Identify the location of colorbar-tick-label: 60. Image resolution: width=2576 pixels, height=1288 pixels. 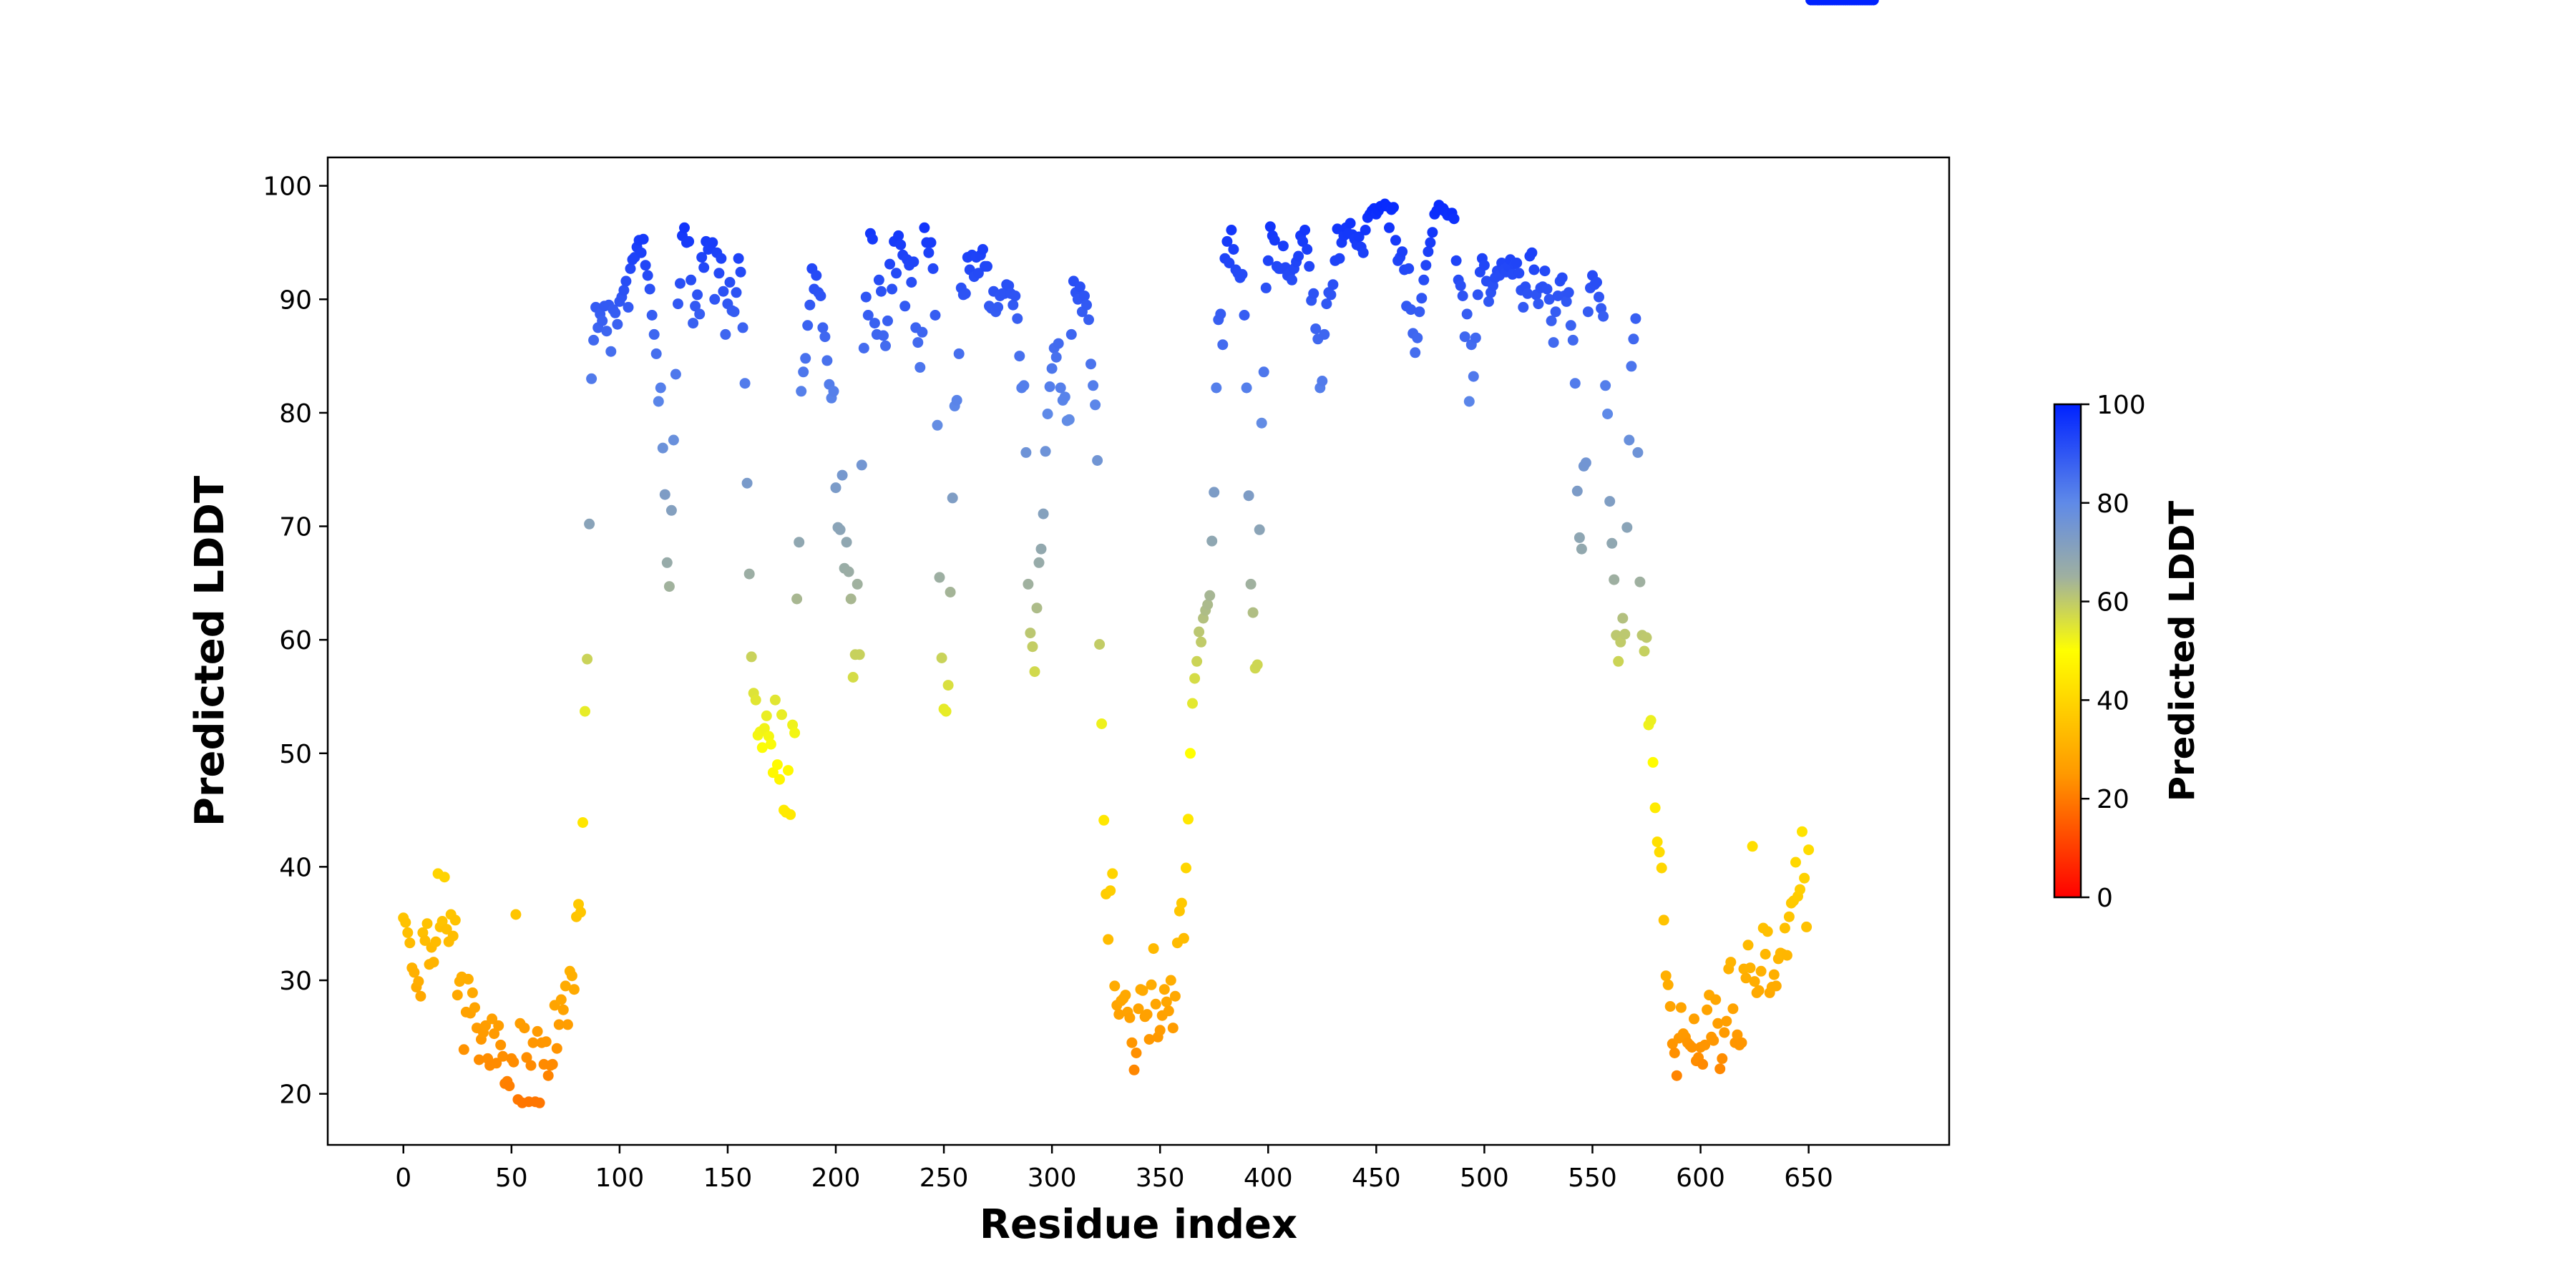
(2113, 603).